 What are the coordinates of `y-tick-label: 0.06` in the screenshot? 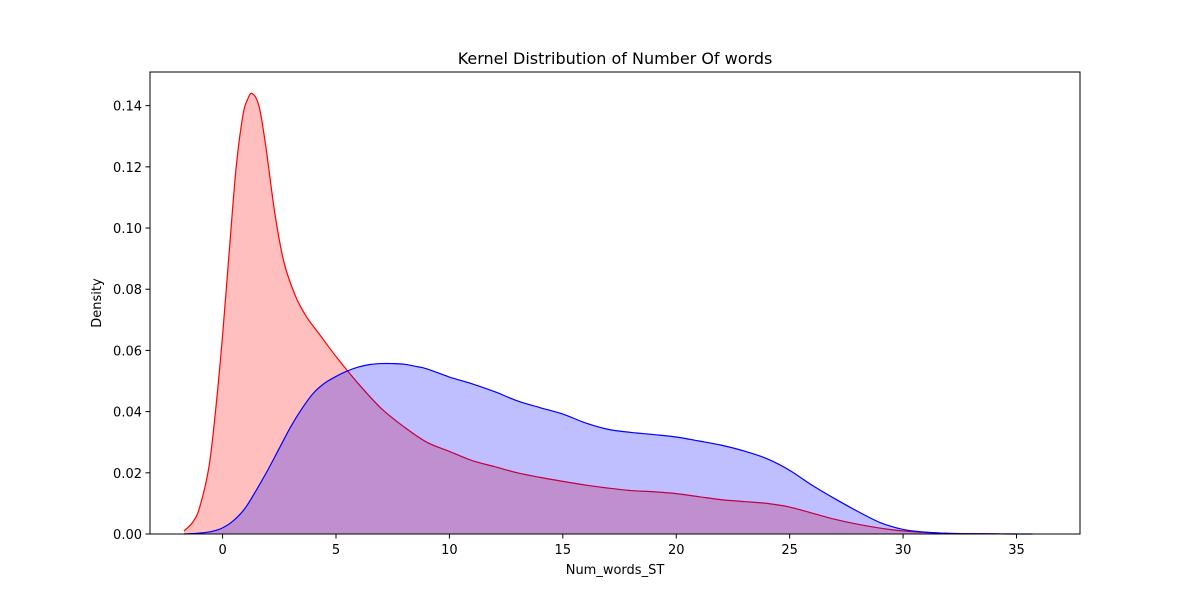 It's located at (127, 351).